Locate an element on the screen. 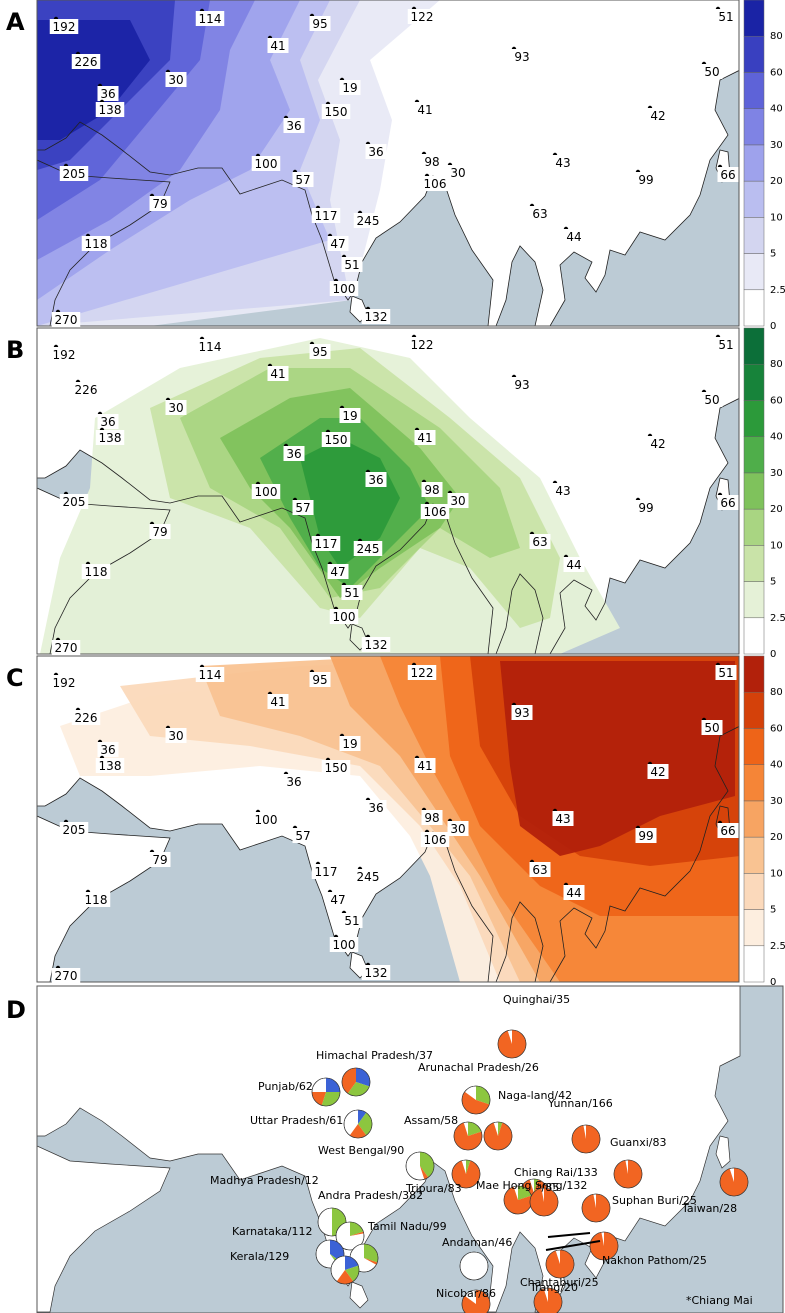 The width and height of the screenshot is (785, 1313). site-value: 57 is located at coordinates (302, 836).